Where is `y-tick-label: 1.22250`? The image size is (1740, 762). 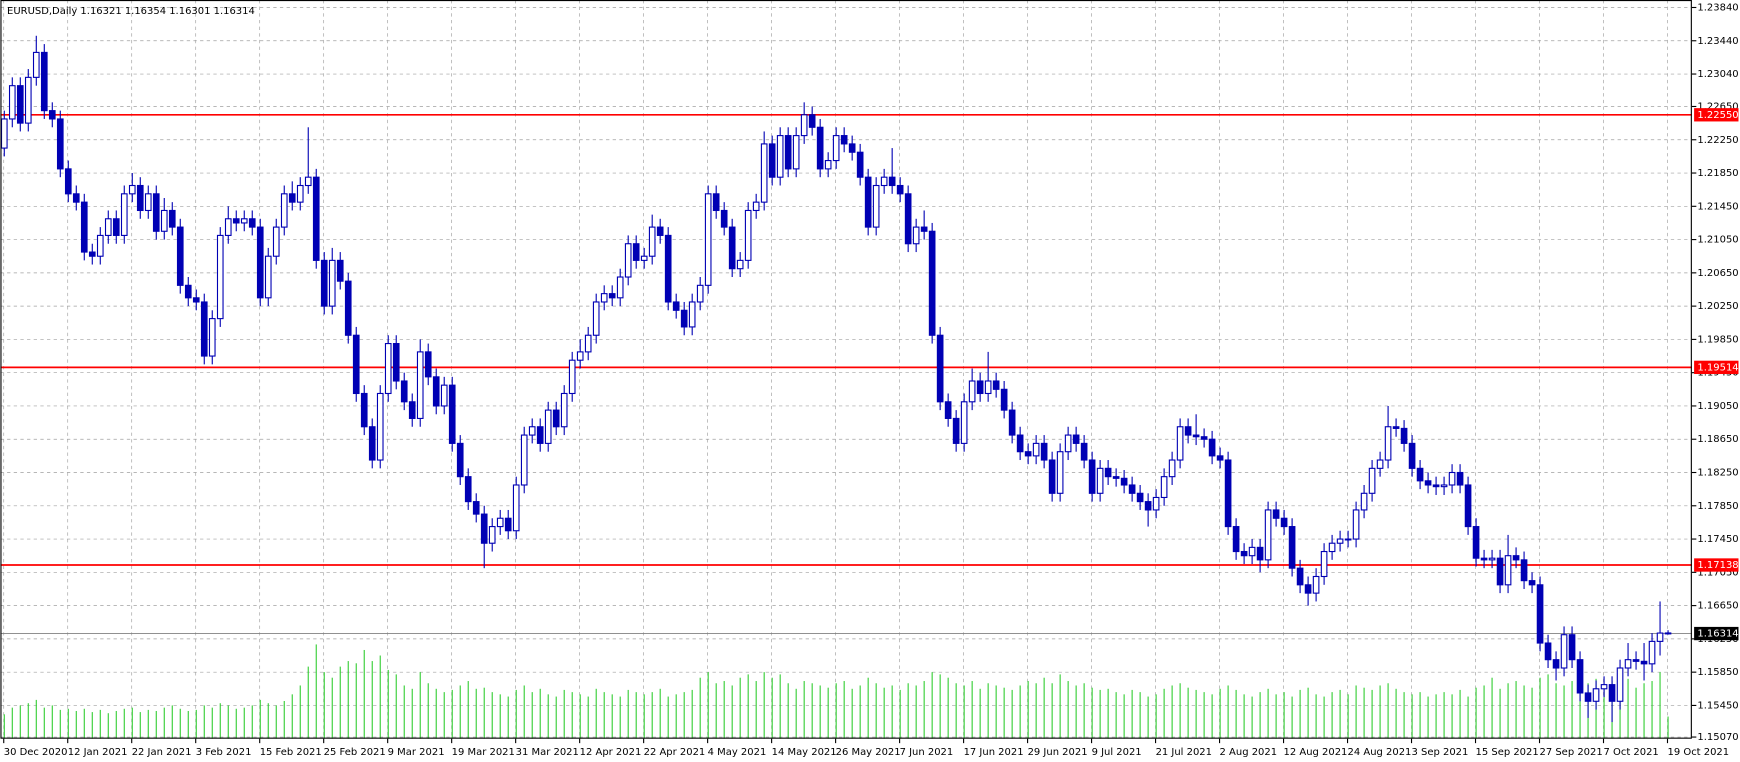 y-tick-label: 1.22250 is located at coordinates (1717, 140).